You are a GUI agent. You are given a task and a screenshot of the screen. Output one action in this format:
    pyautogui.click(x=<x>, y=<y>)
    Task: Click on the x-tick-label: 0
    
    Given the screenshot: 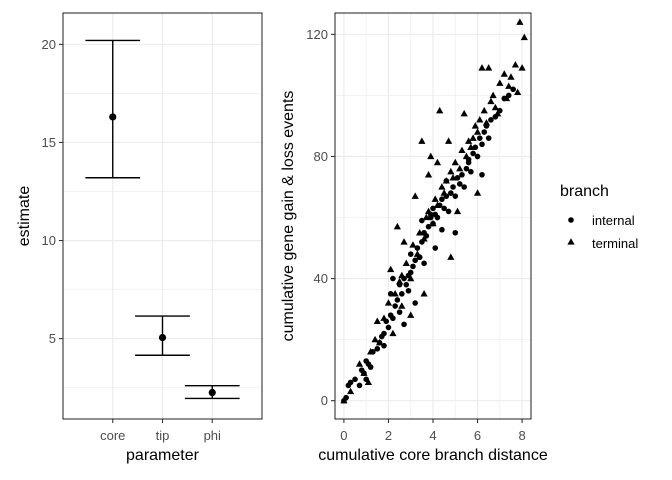 What is the action you would take?
    pyautogui.click(x=343, y=435)
    